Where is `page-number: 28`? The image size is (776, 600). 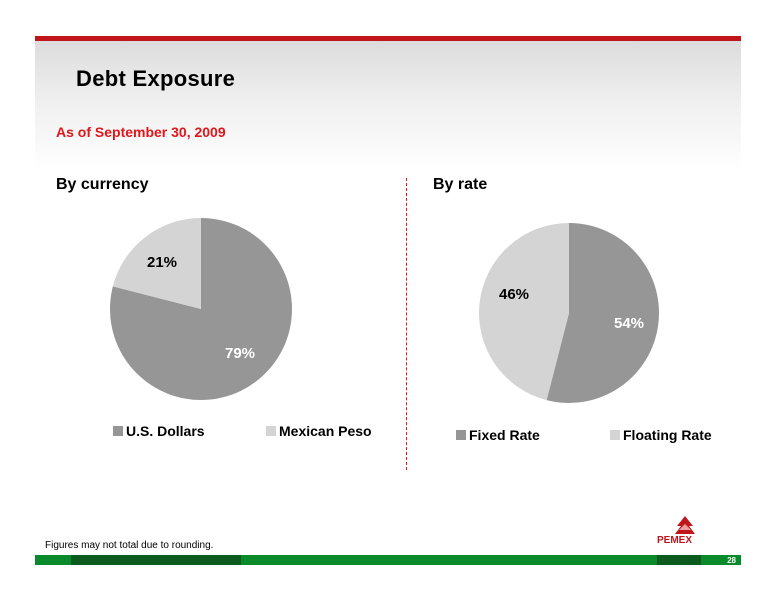 page-number: 28 is located at coordinates (731, 560).